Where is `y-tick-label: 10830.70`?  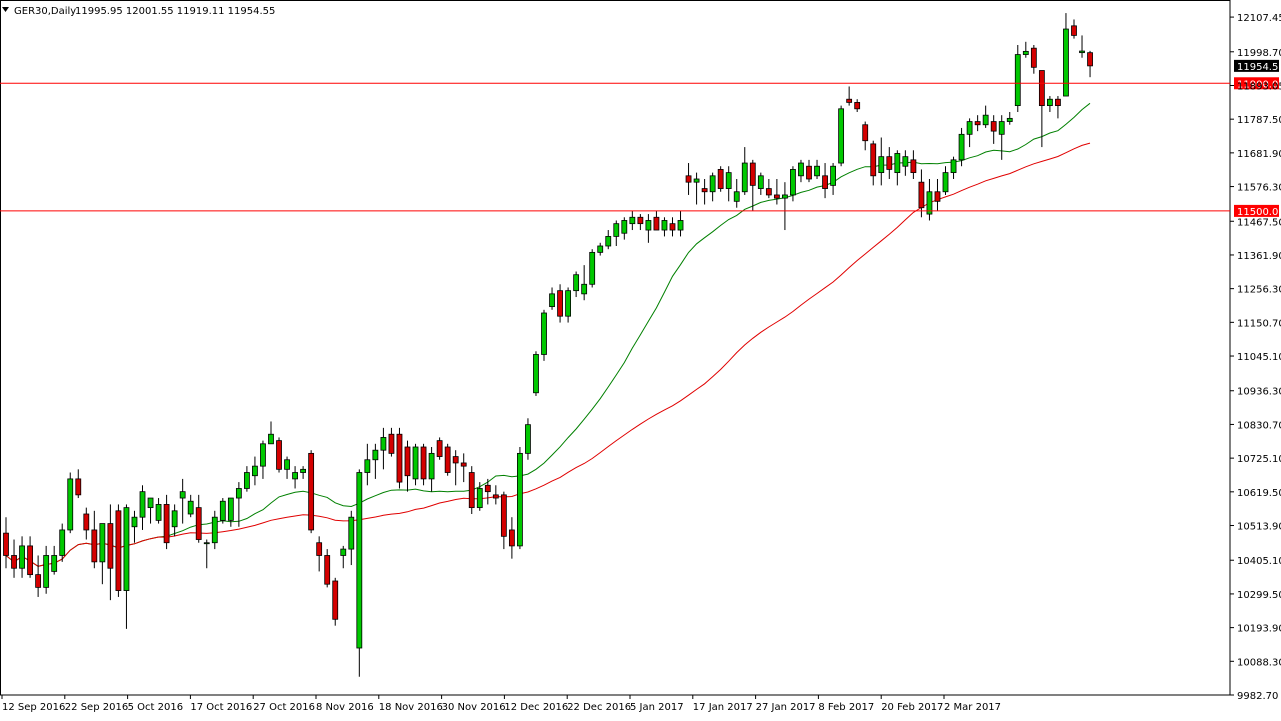 y-tick-label: 10830.70 is located at coordinates (1259, 425).